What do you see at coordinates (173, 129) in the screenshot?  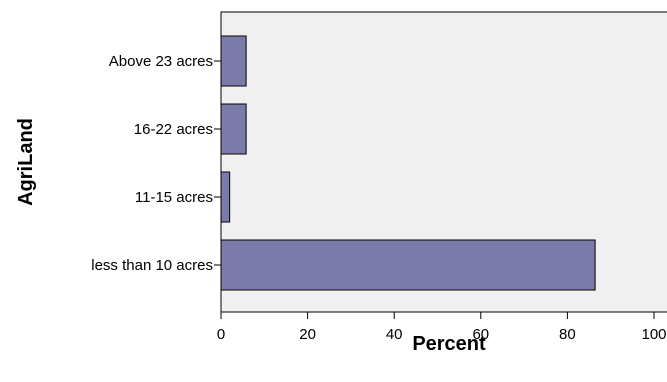 I see `y-tick-label: 16-22 acres` at bounding box center [173, 129].